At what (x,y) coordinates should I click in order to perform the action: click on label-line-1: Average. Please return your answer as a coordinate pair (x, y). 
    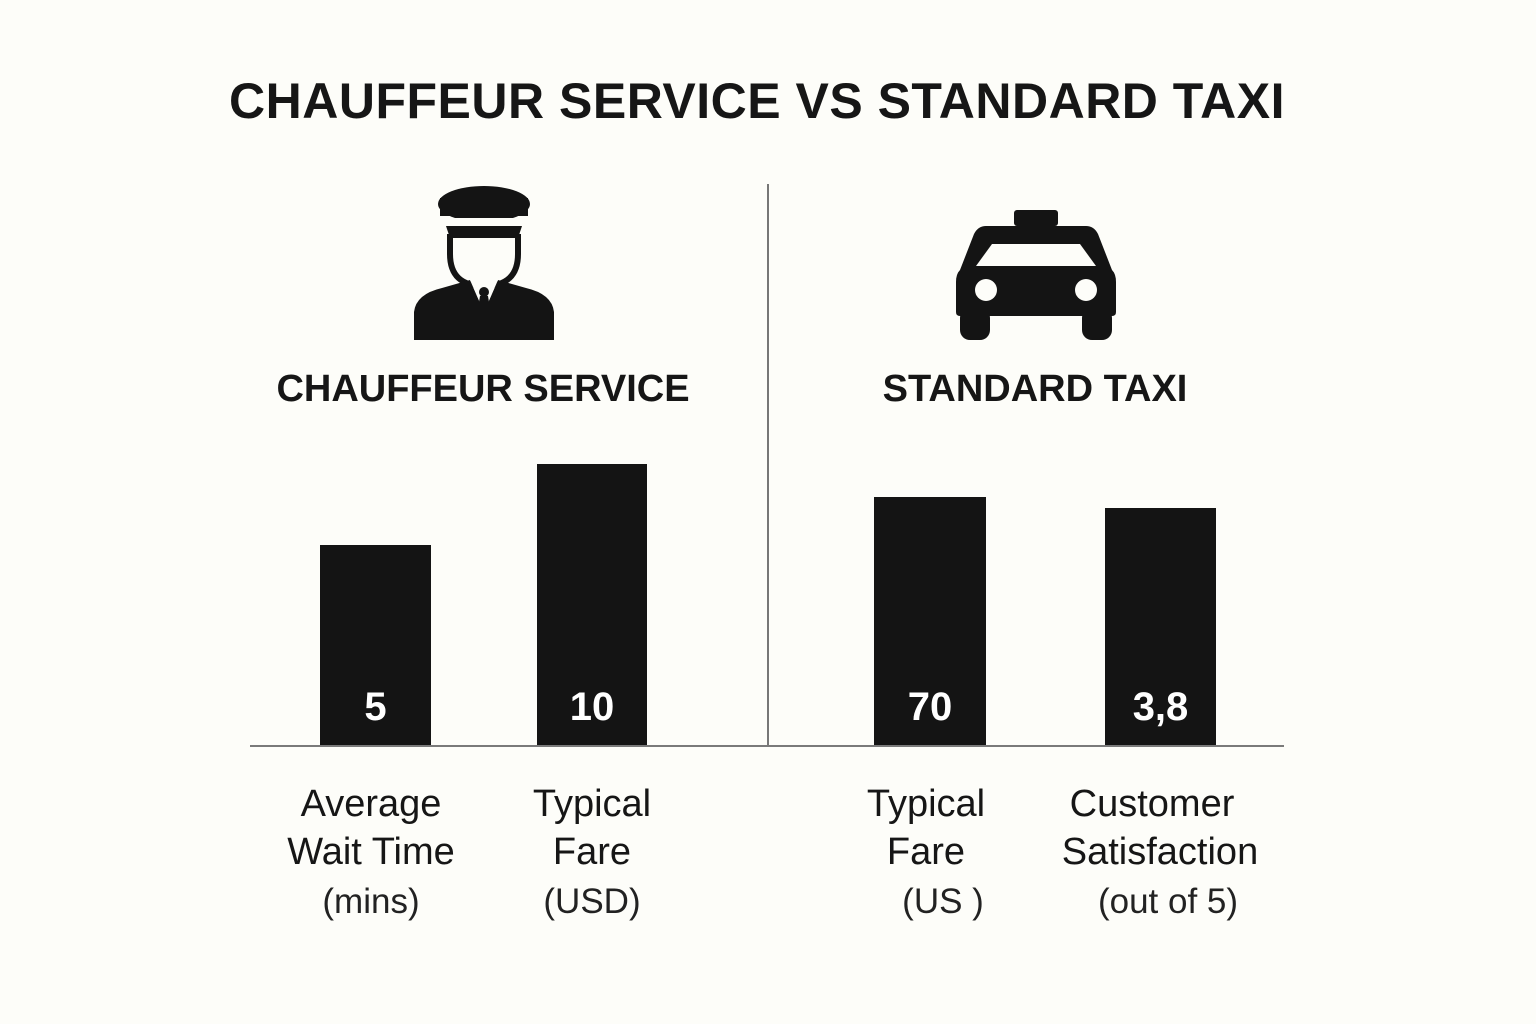
    Looking at the image, I should click on (371, 804).